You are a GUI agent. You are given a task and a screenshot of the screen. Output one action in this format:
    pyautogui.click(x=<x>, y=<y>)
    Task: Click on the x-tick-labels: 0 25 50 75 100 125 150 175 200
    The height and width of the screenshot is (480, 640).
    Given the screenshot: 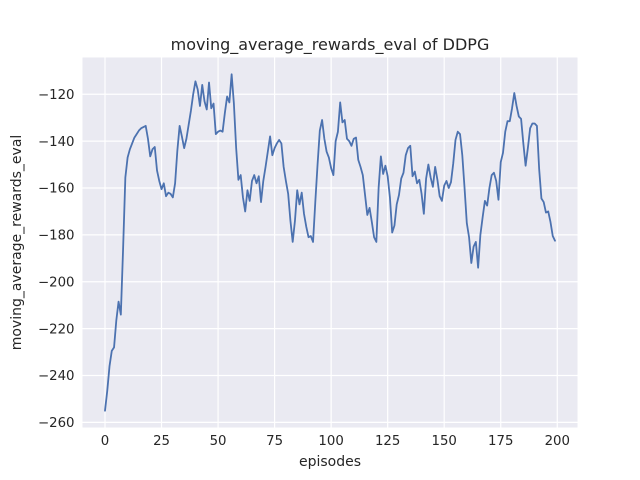 What is the action you would take?
    pyautogui.click(x=335, y=441)
    